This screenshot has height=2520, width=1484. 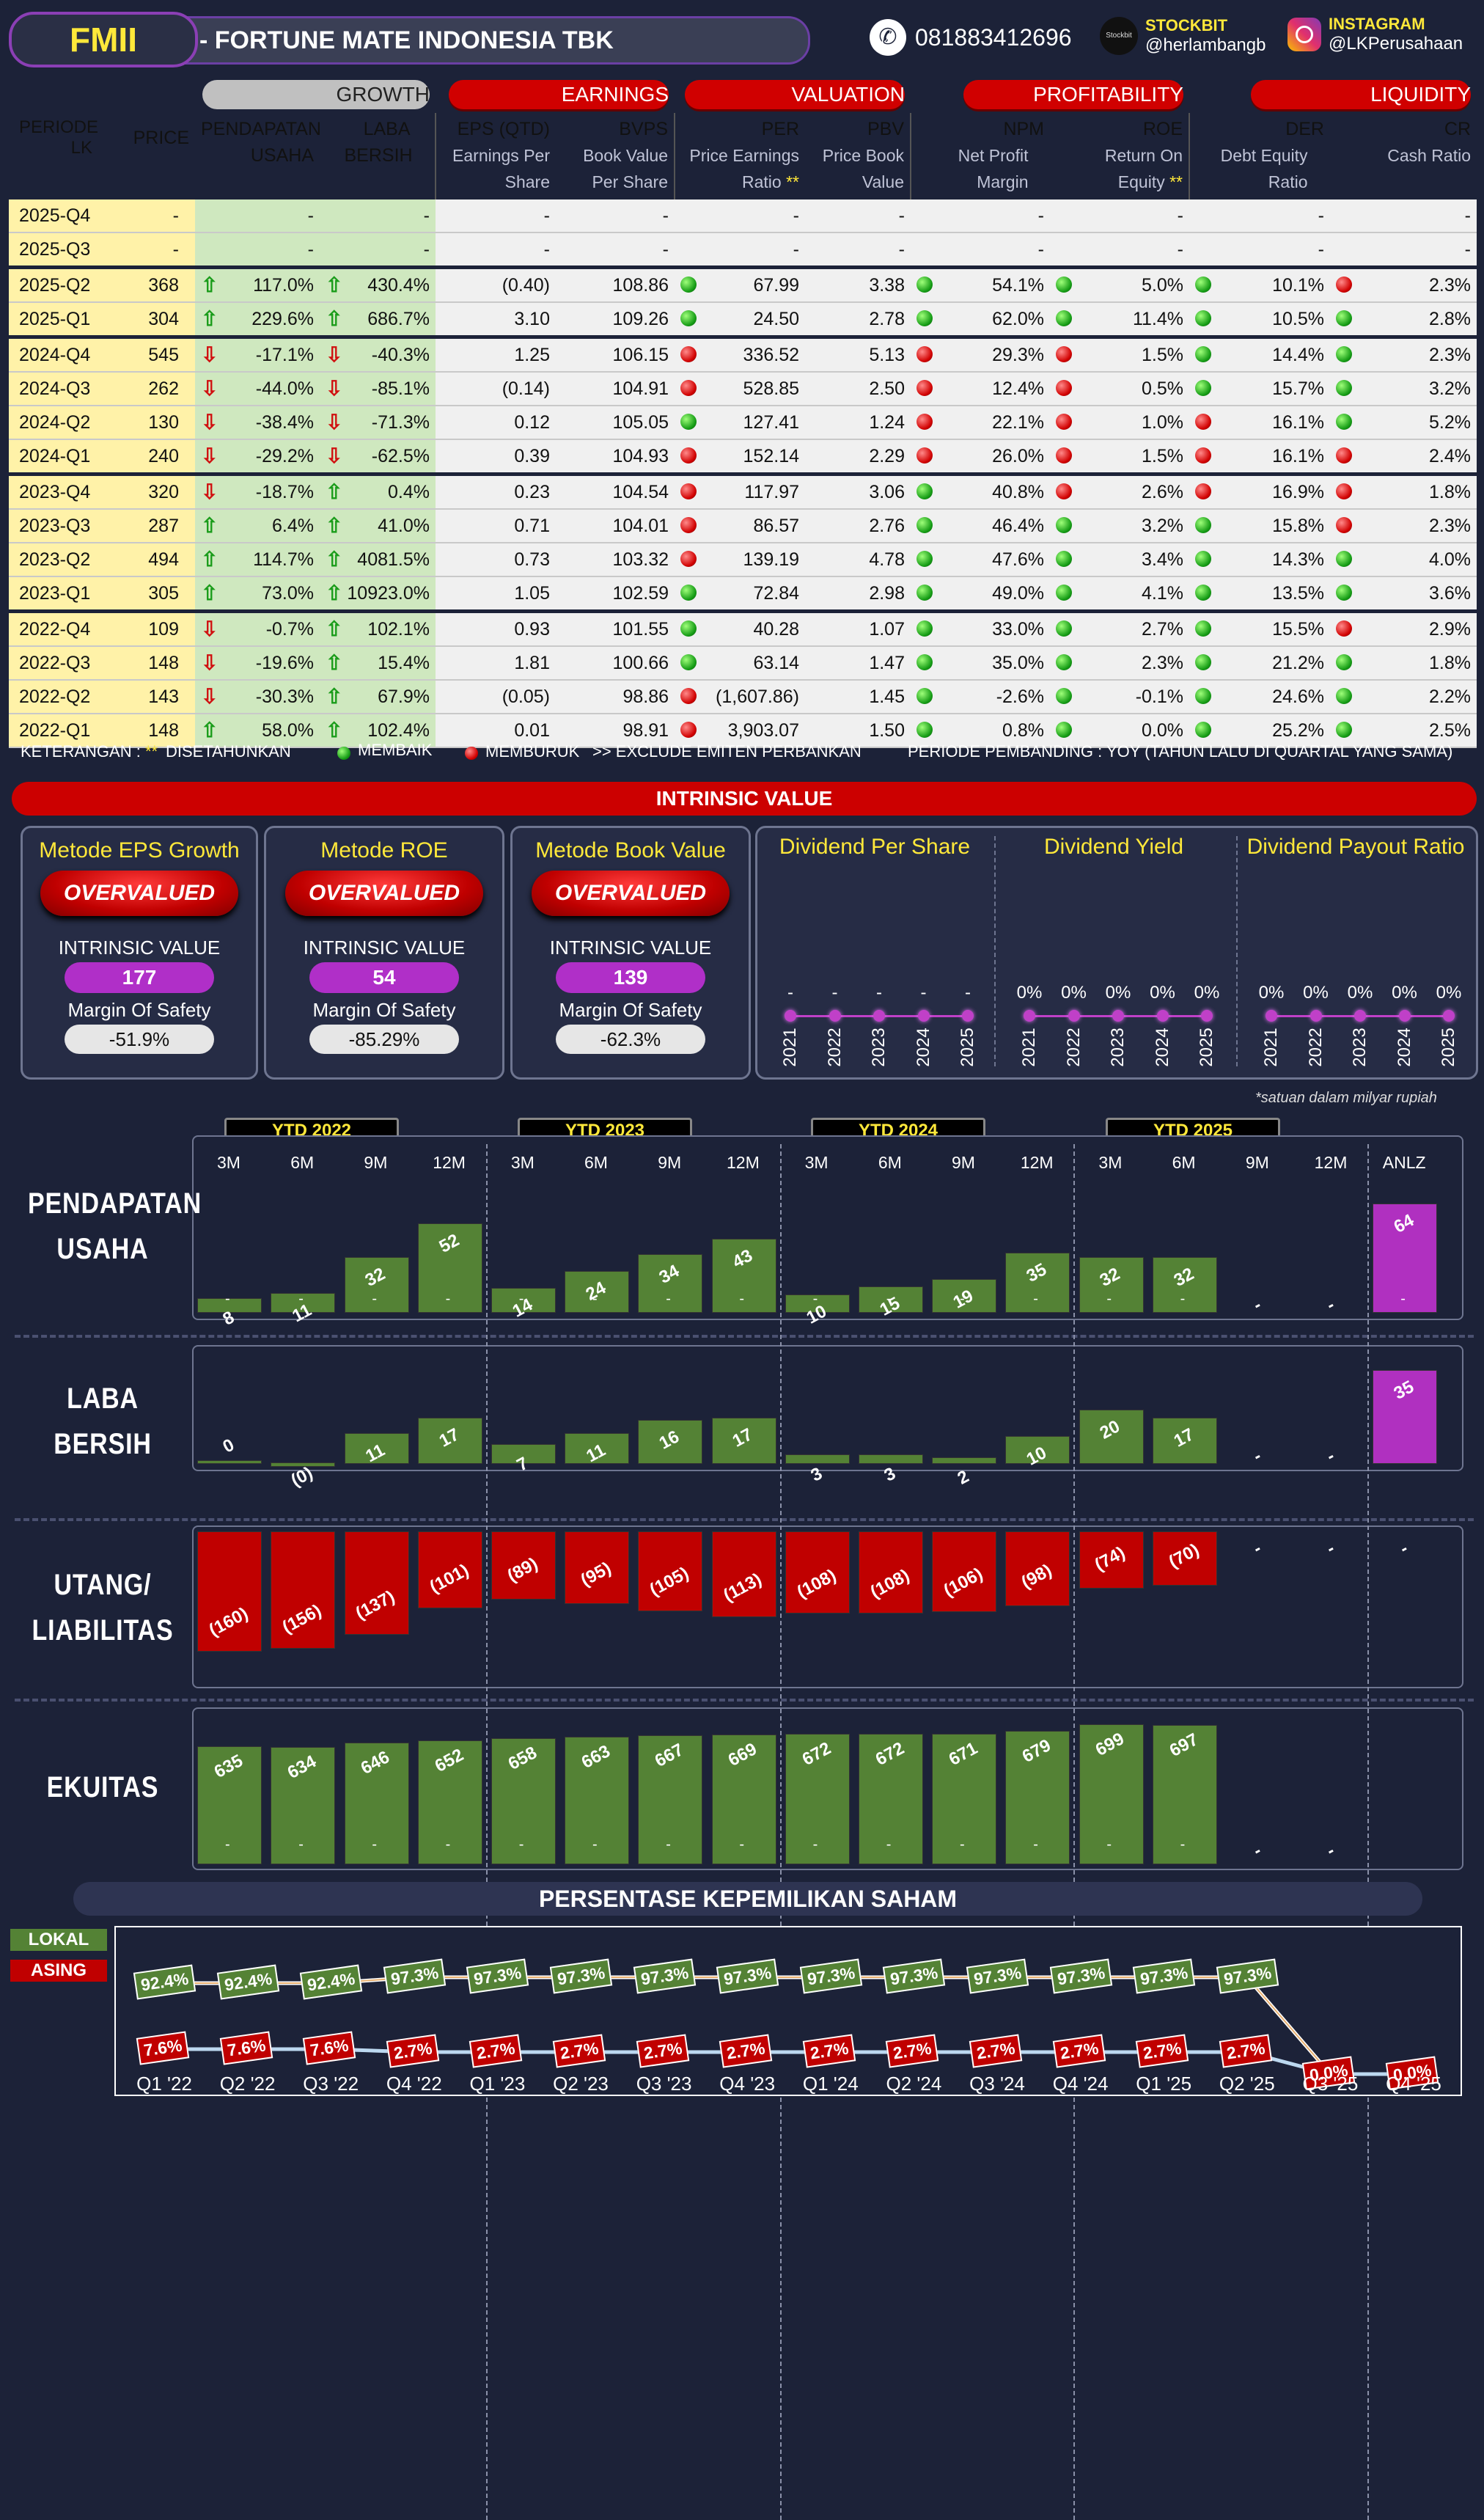 What do you see at coordinates (164, 2084) in the screenshot?
I see `quarter-label: Q1 '22` at bounding box center [164, 2084].